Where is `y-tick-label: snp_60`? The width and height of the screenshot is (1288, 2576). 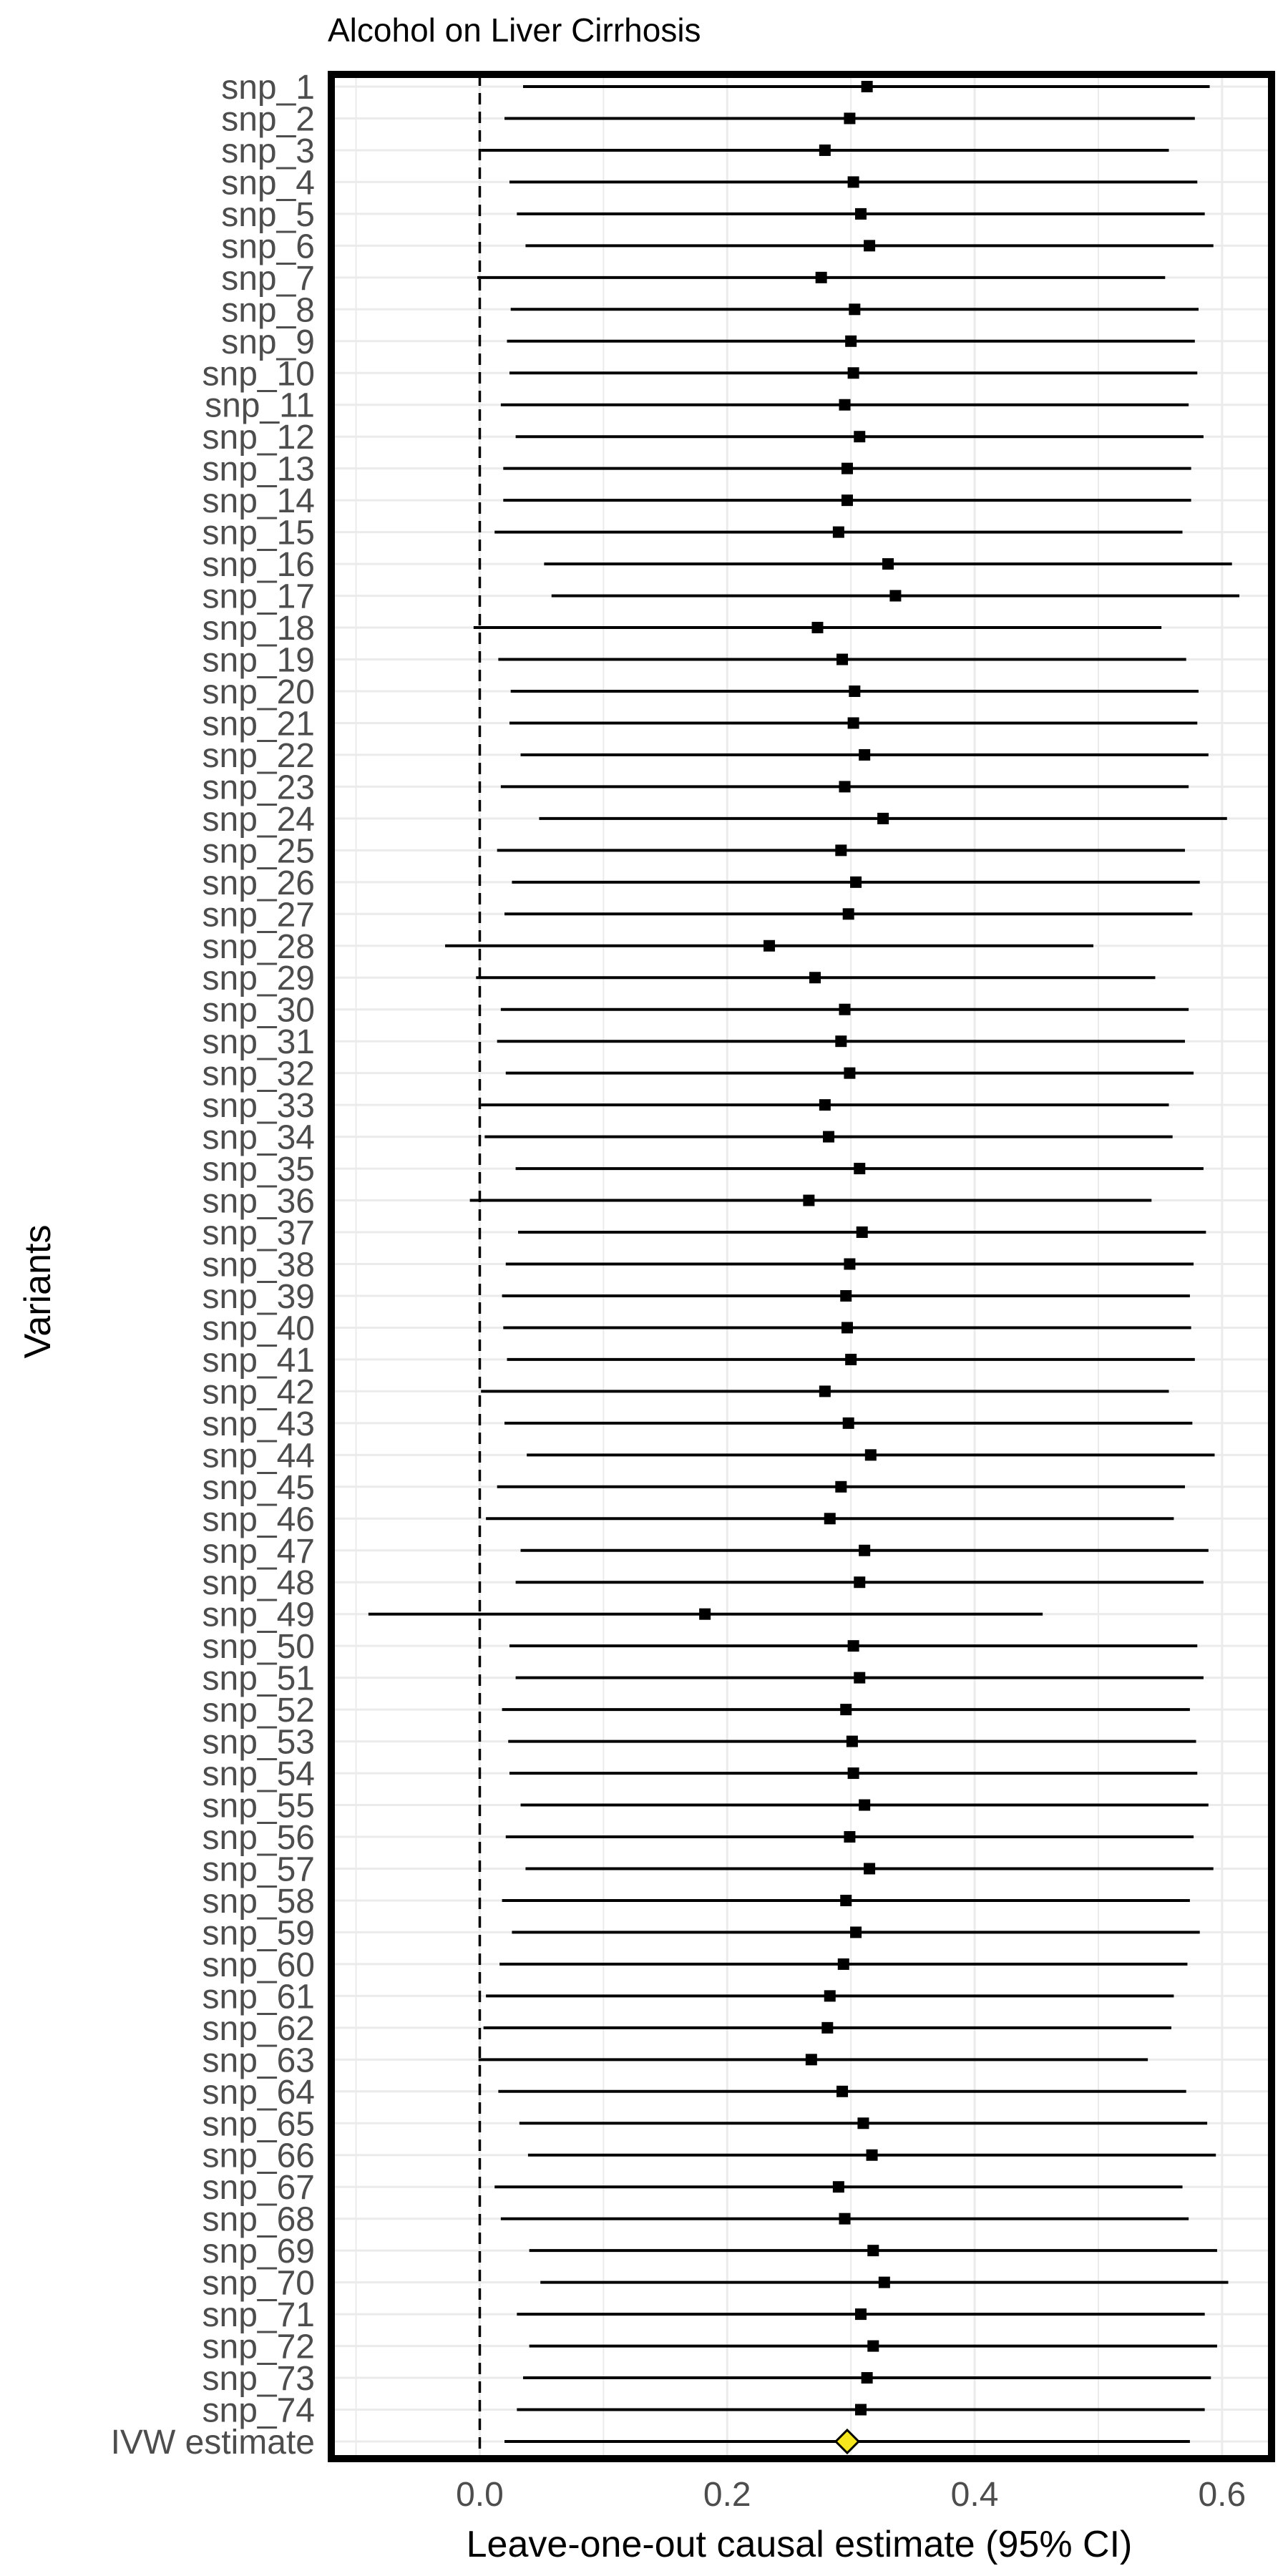
y-tick-label: snp_60 is located at coordinates (259, 1965).